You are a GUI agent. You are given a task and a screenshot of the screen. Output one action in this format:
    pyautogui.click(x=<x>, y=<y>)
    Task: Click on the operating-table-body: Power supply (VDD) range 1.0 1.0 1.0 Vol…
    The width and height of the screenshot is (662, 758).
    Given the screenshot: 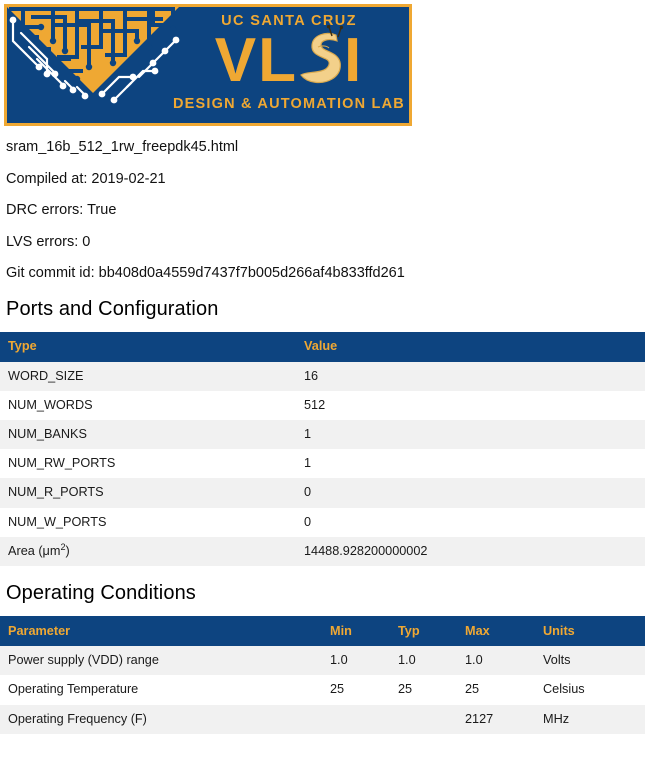 What is the action you would take?
    pyautogui.click(x=322, y=690)
    